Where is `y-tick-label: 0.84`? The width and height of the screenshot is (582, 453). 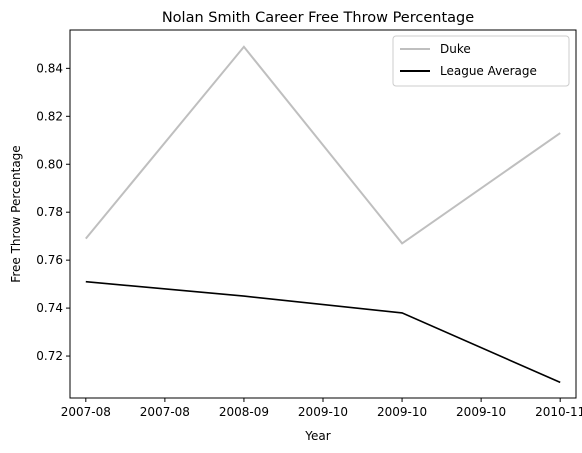 y-tick-label: 0.84 is located at coordinates (49, 68).